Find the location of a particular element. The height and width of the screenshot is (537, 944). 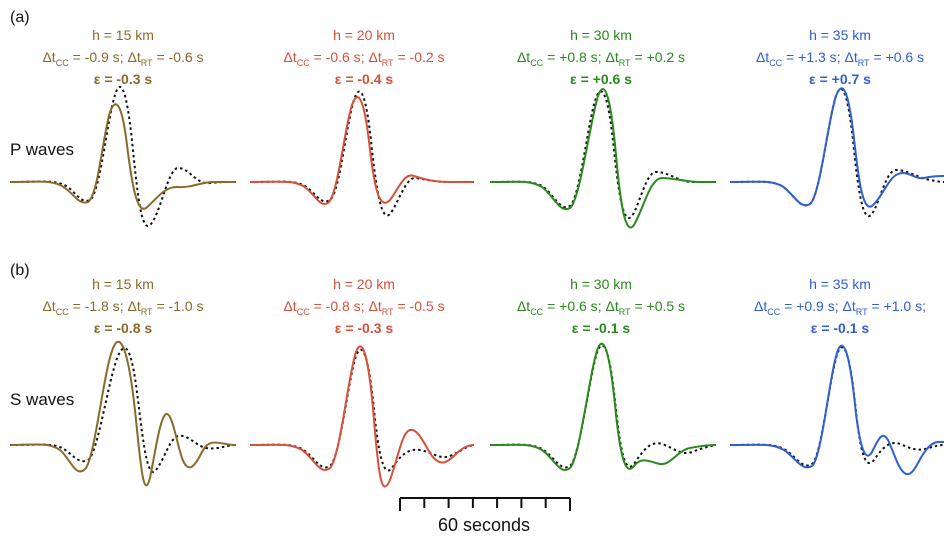

panel-a-trace-2-reference is located at coordinates (362, 153).